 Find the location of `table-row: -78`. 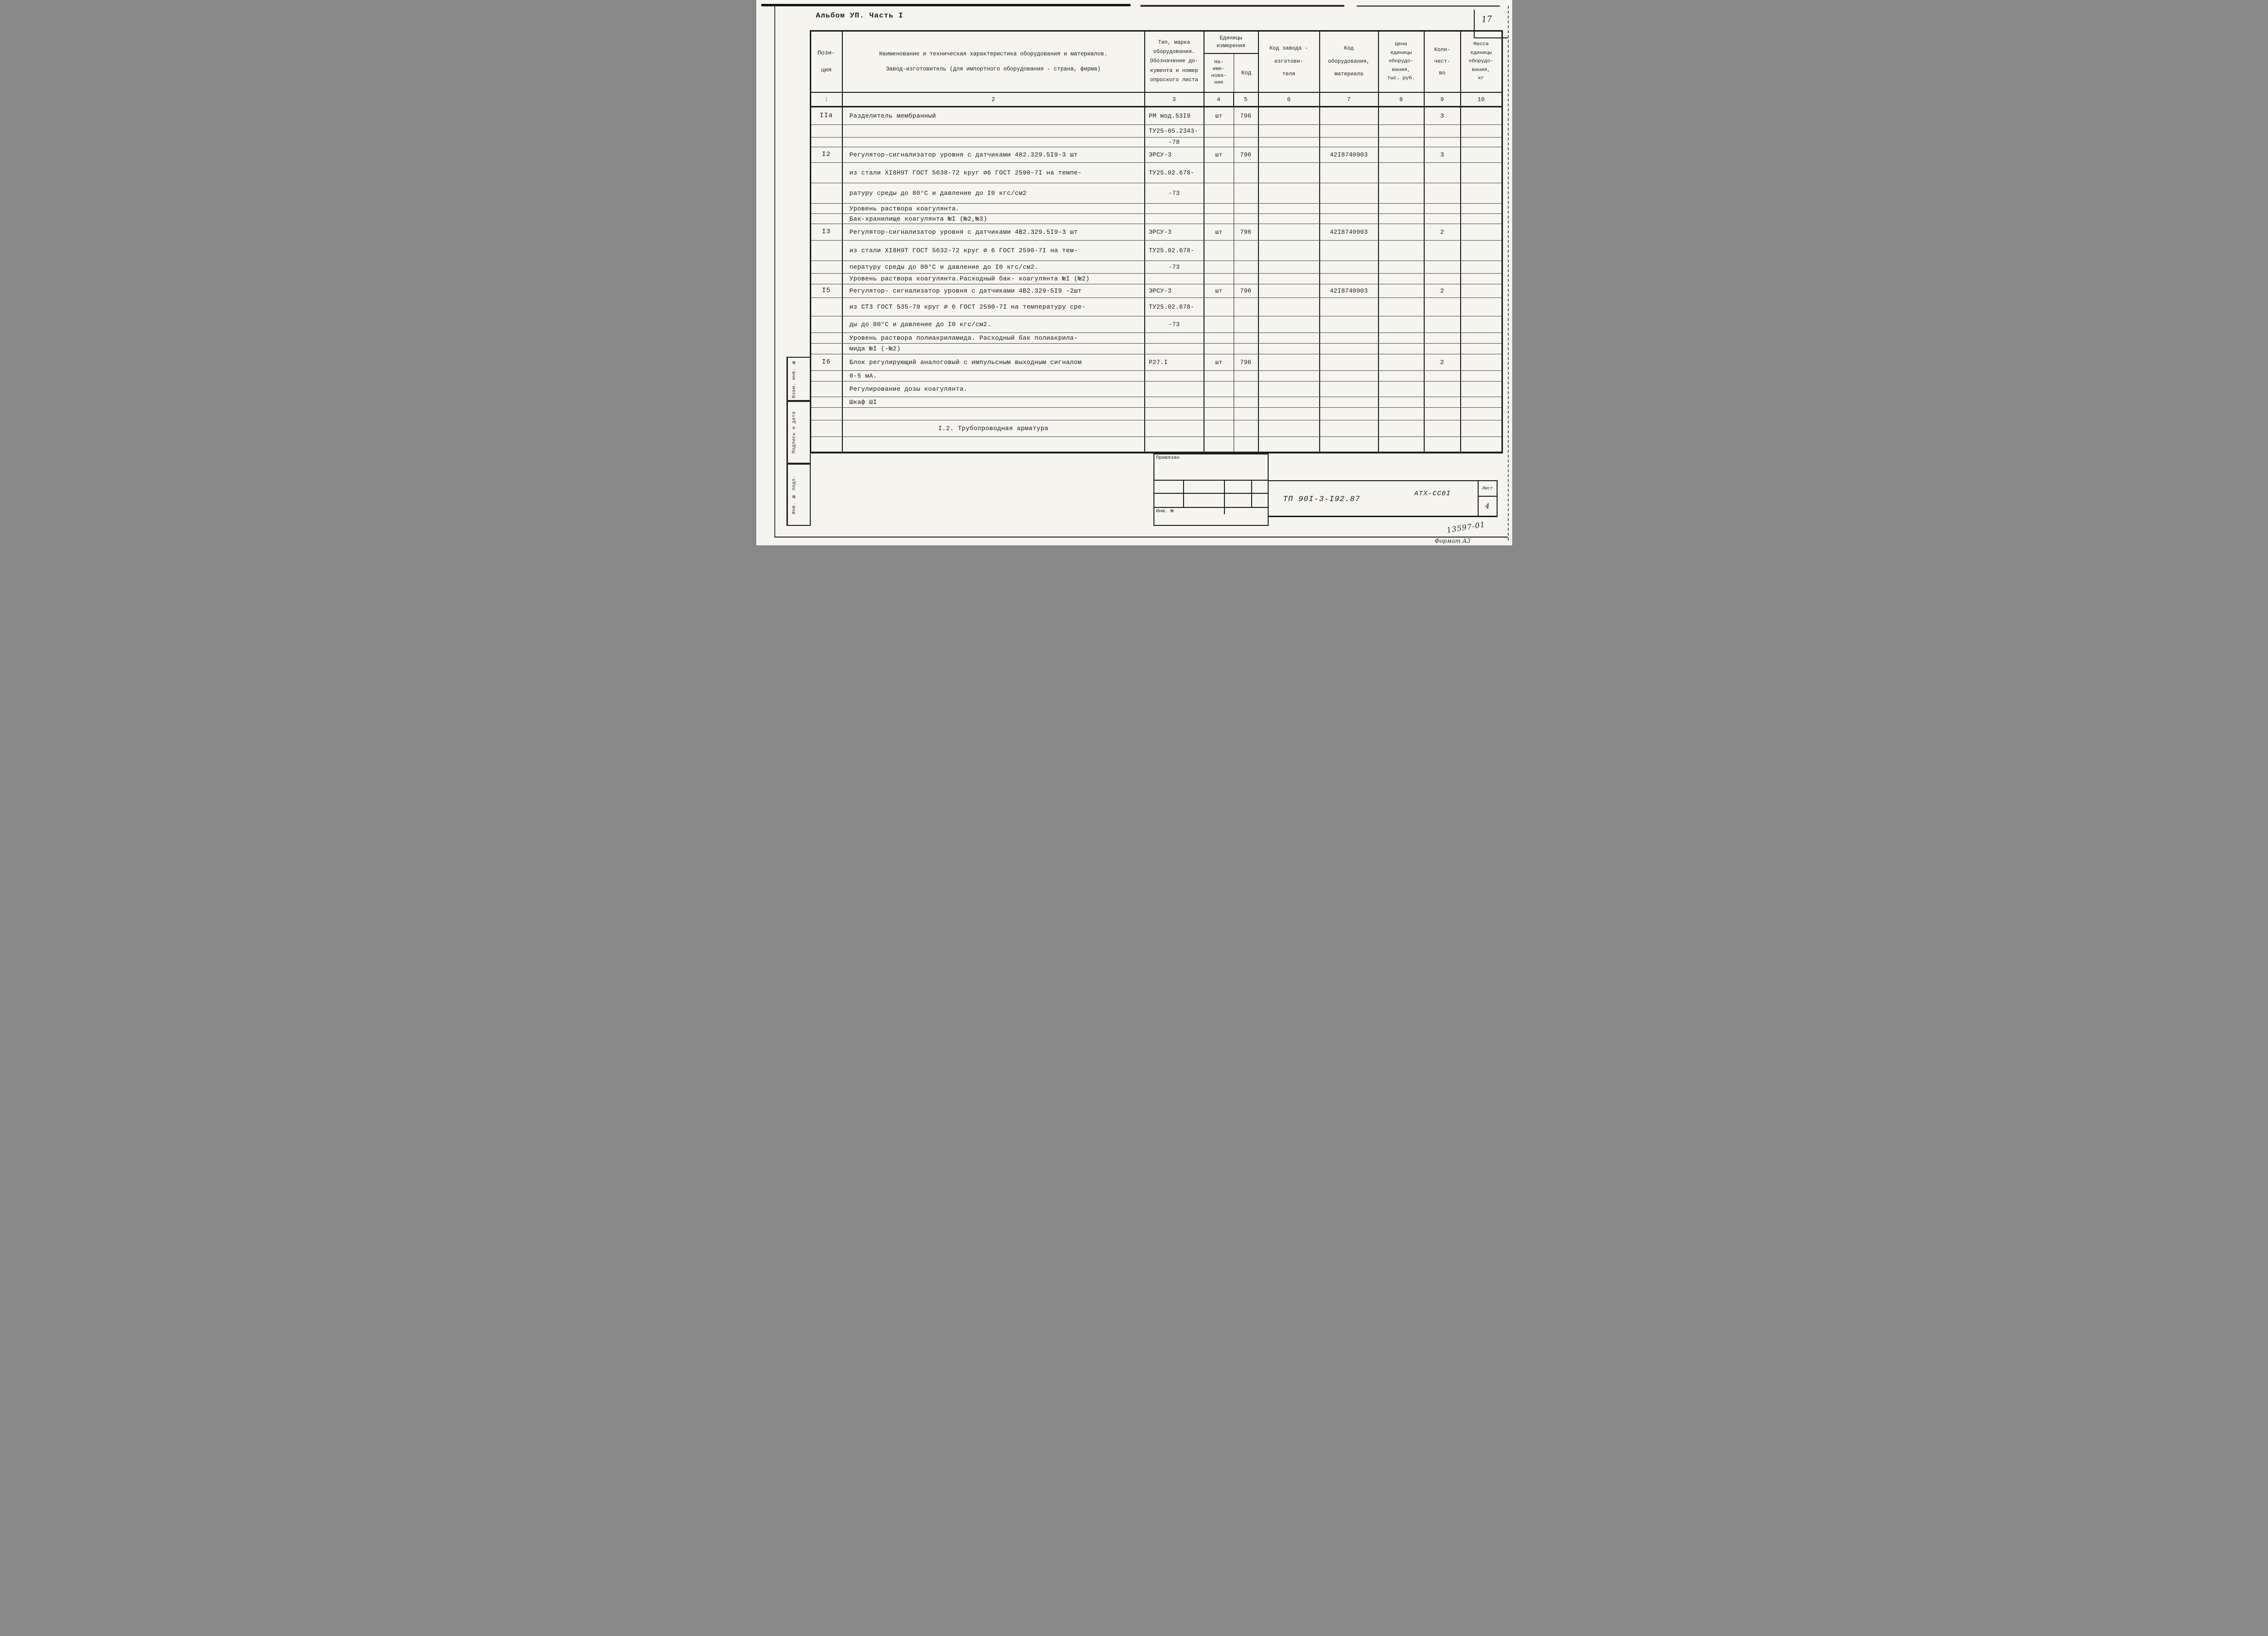

table-row: -78 is located at coordinates (1156, 143).